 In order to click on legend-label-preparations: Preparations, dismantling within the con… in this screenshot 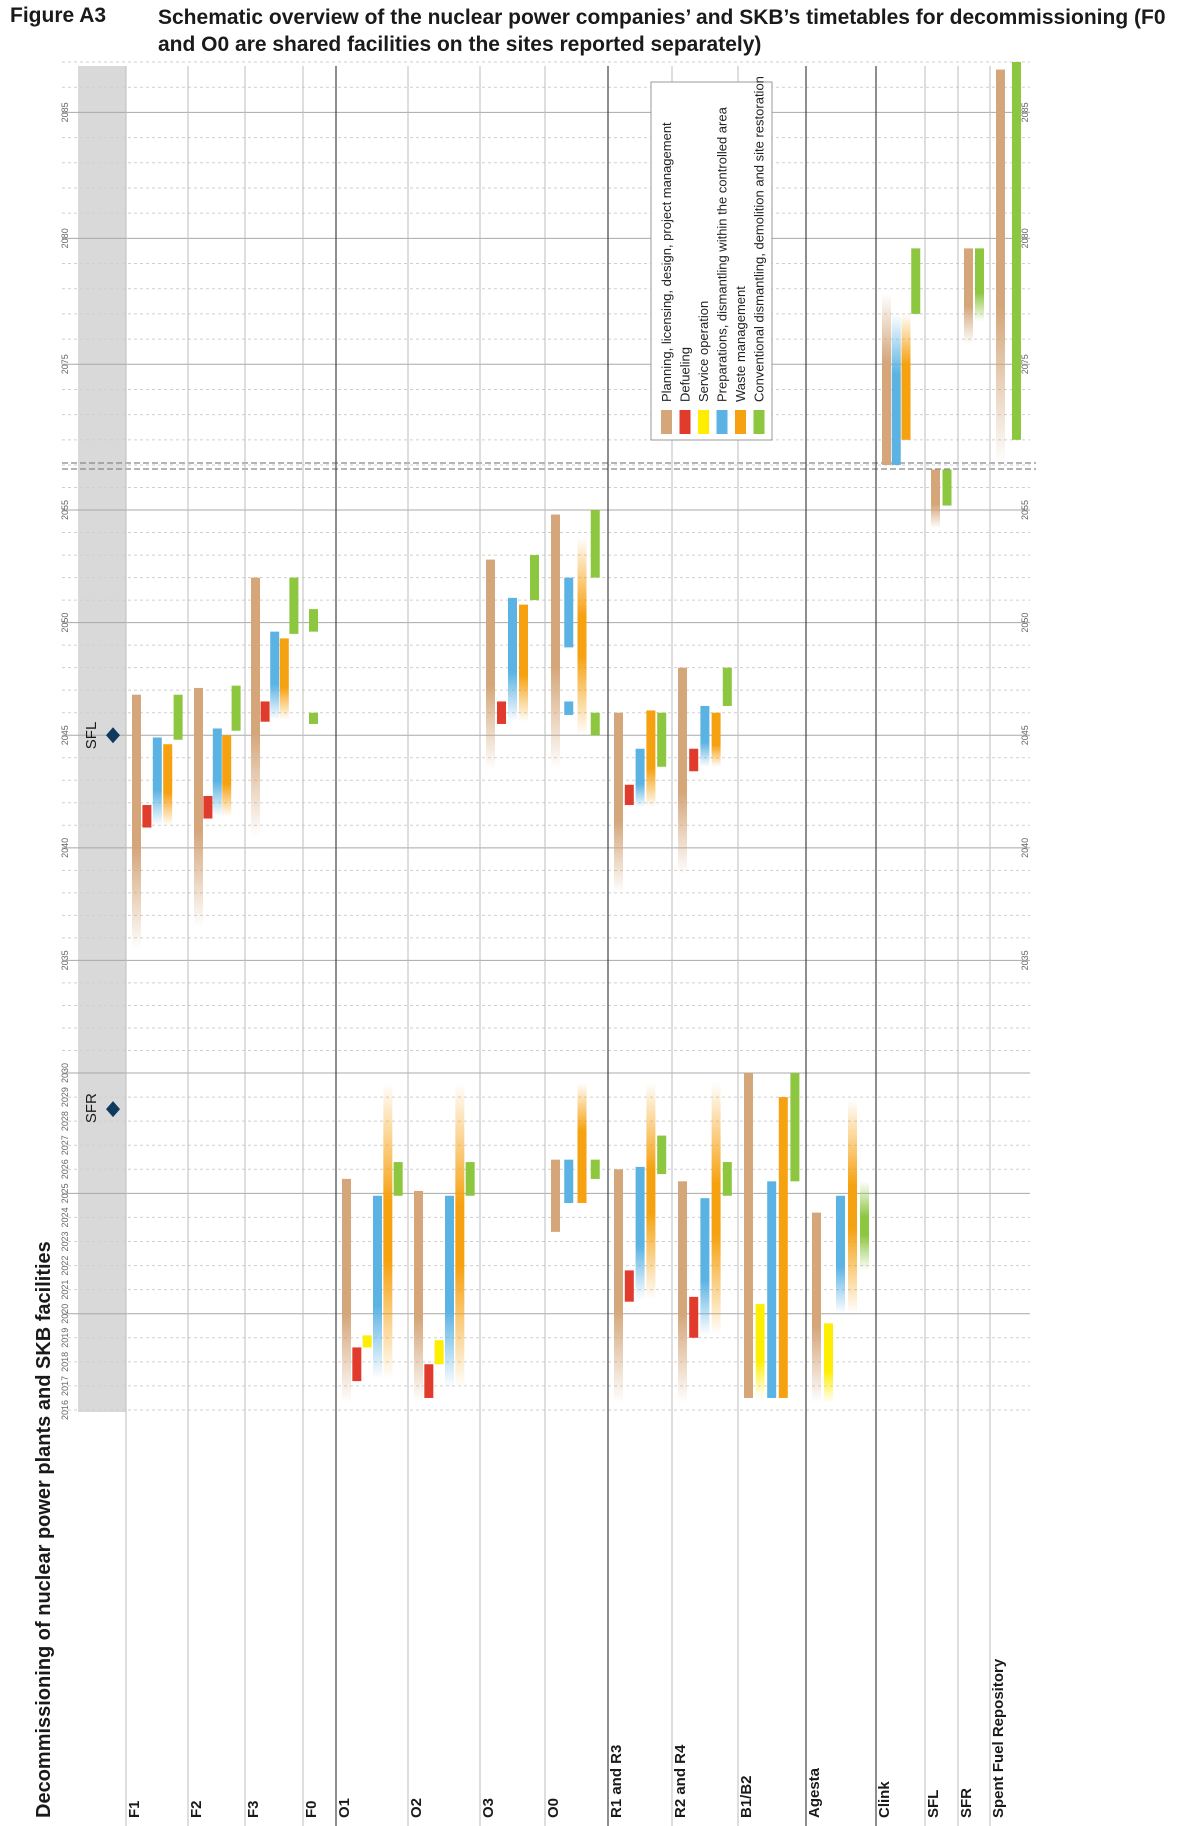, I will do `click(722, 254)`.